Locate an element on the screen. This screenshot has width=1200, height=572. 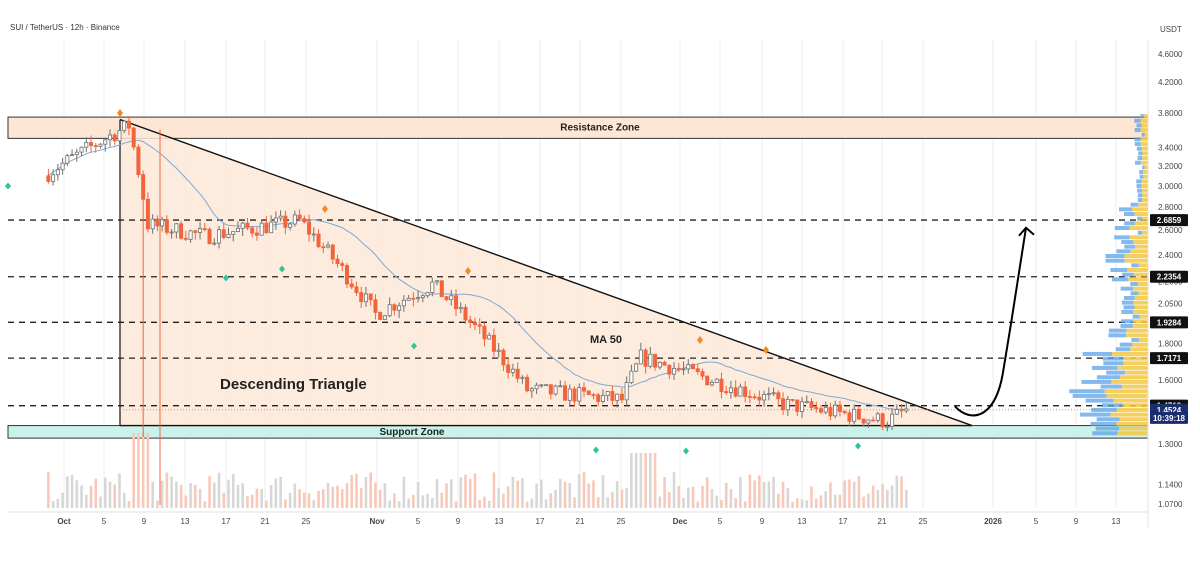
x-tick-label: 21 is located at coordinates (882, 521).